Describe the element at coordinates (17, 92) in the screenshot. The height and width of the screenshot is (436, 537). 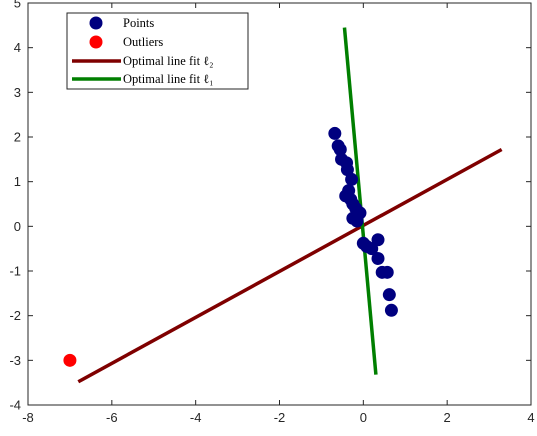
I see `y-tick-label: 3` at that location.